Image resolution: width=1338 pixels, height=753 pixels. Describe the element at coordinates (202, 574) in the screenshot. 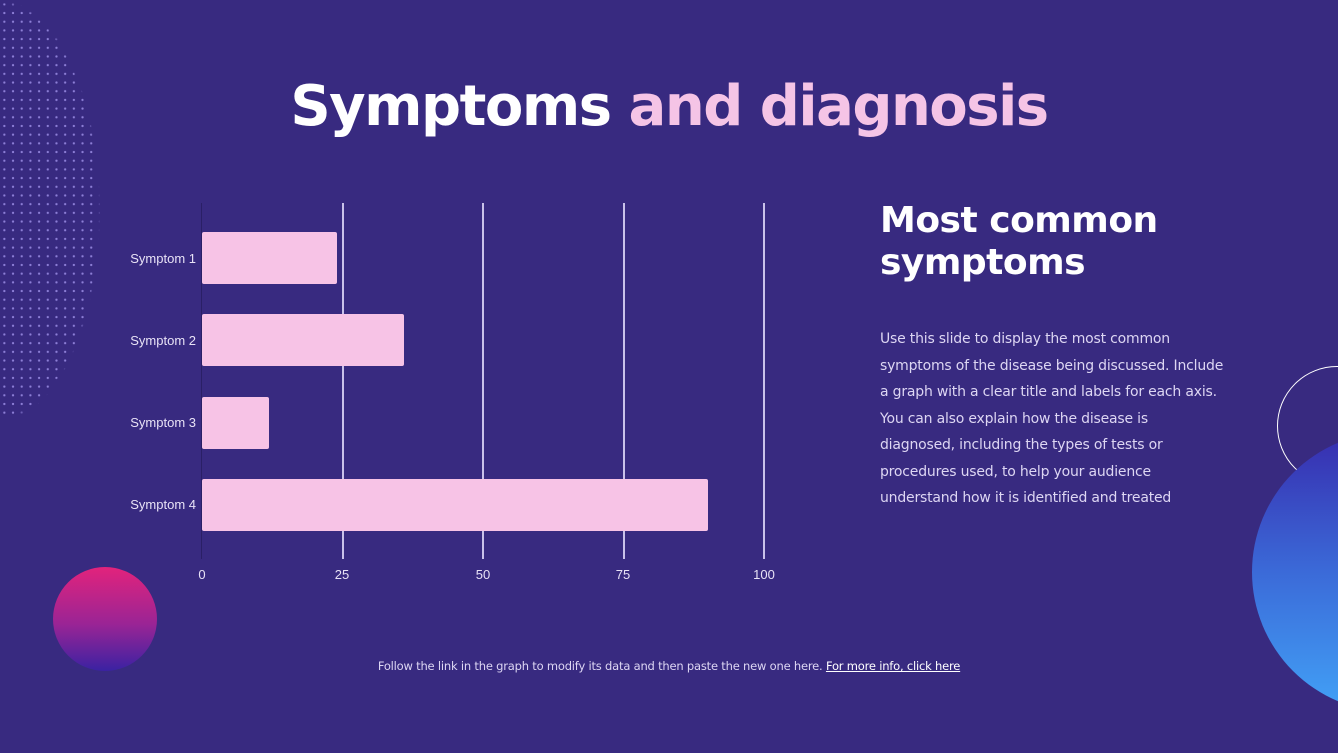

I see `x-tick-label: 0` at that location.